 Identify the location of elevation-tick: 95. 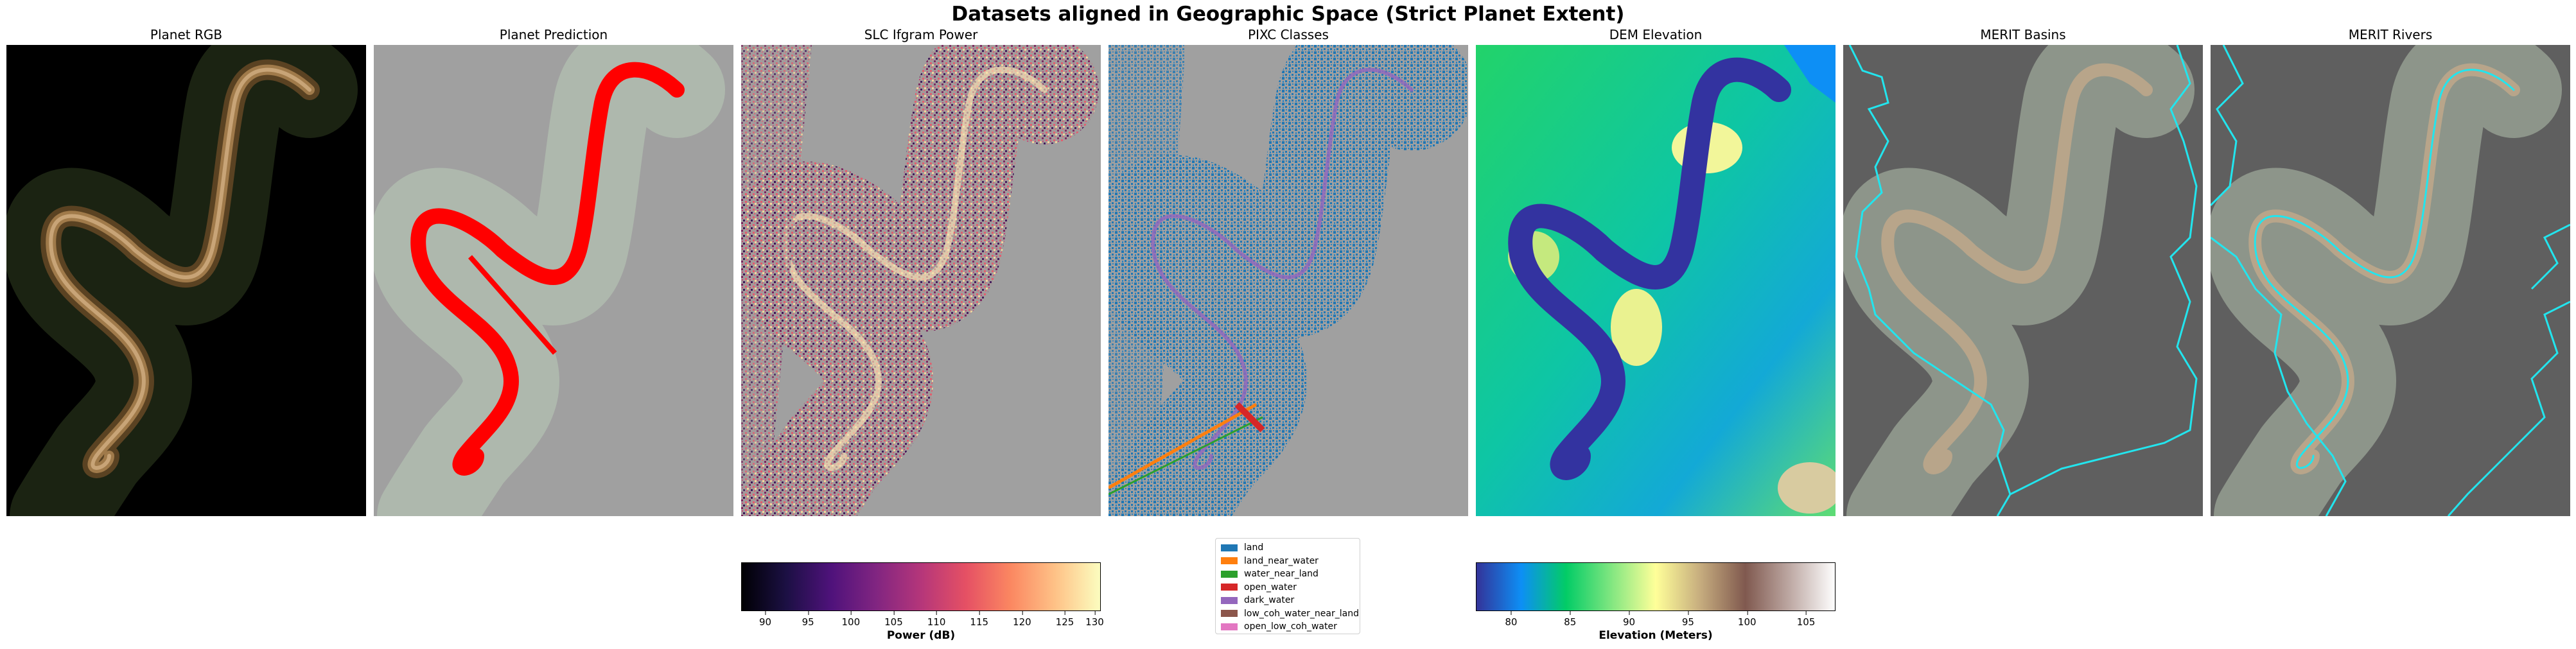
(1687, 620).